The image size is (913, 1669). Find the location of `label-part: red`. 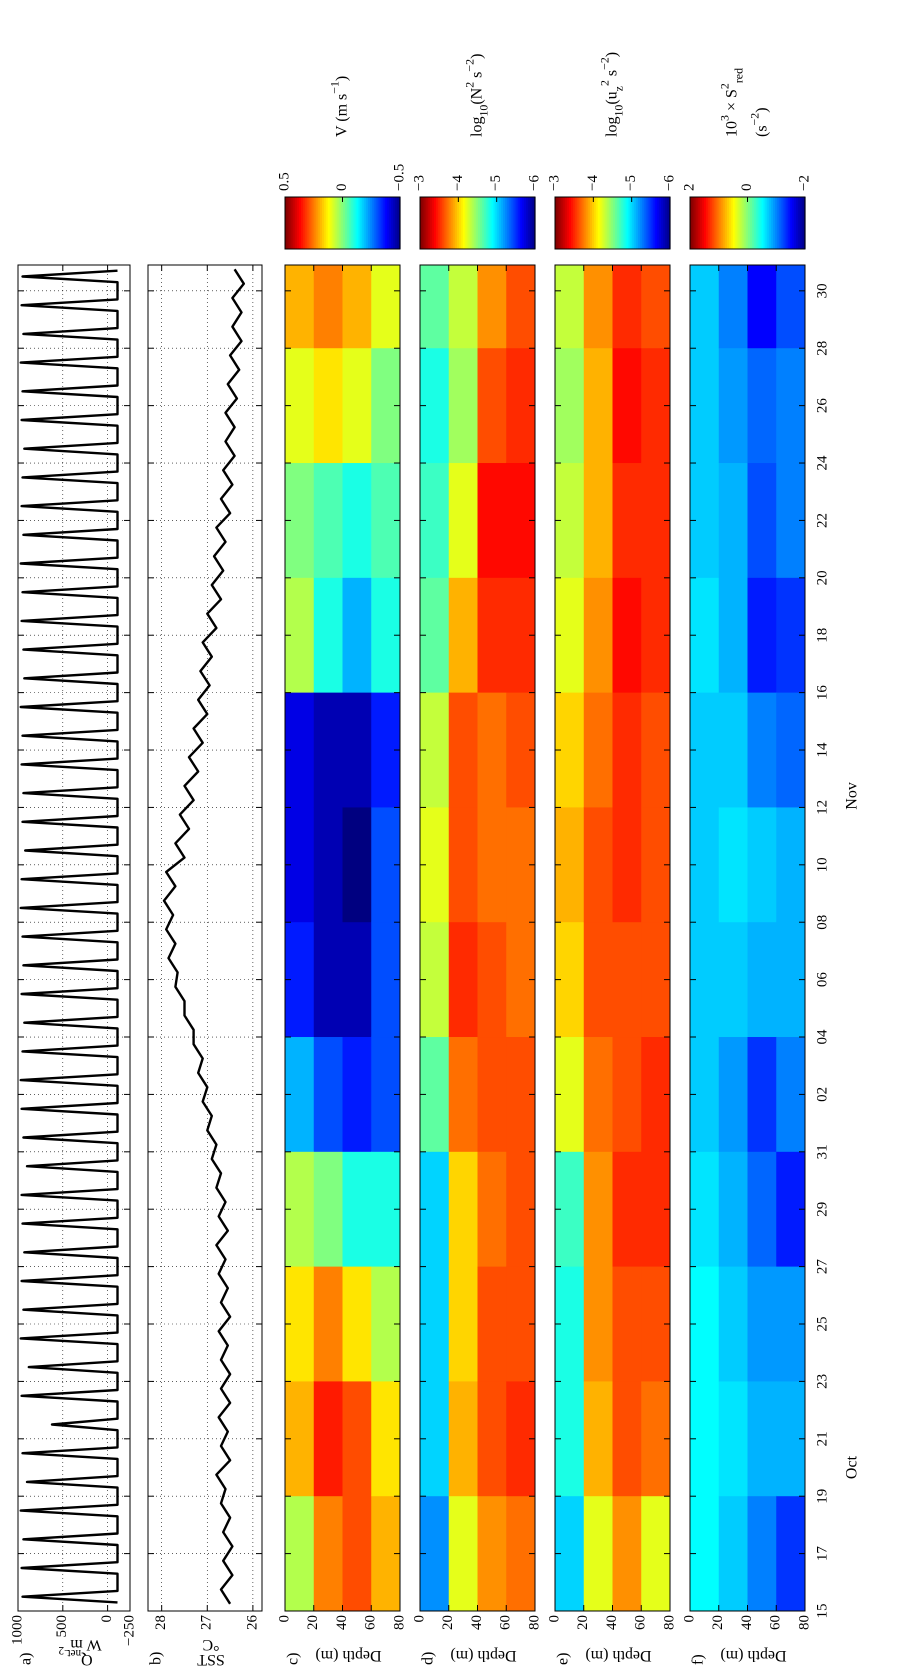

label-part: red is located at coordinates (738, 75).